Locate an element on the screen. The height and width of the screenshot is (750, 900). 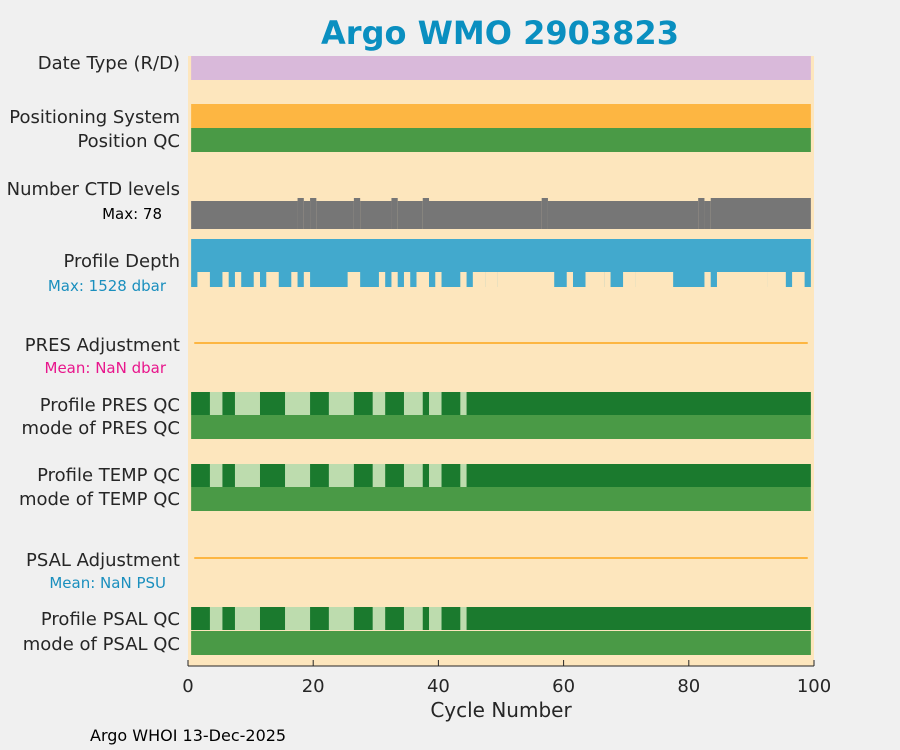
pres-mean-annotation: Mean: NaN dbar is located at coordinates (106, 368).